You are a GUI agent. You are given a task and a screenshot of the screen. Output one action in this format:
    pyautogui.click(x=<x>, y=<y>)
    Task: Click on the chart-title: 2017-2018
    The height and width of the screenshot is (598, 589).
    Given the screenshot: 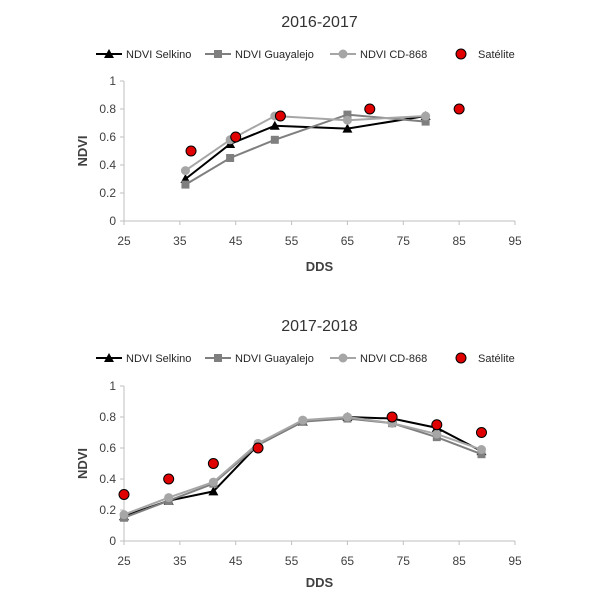 What is the action you would take?
    pyautogui.click(x=319, y=326)
    